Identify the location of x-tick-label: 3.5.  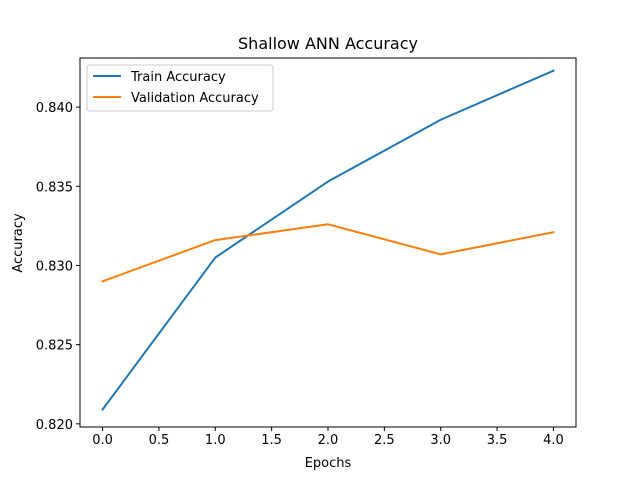
(497, 440).